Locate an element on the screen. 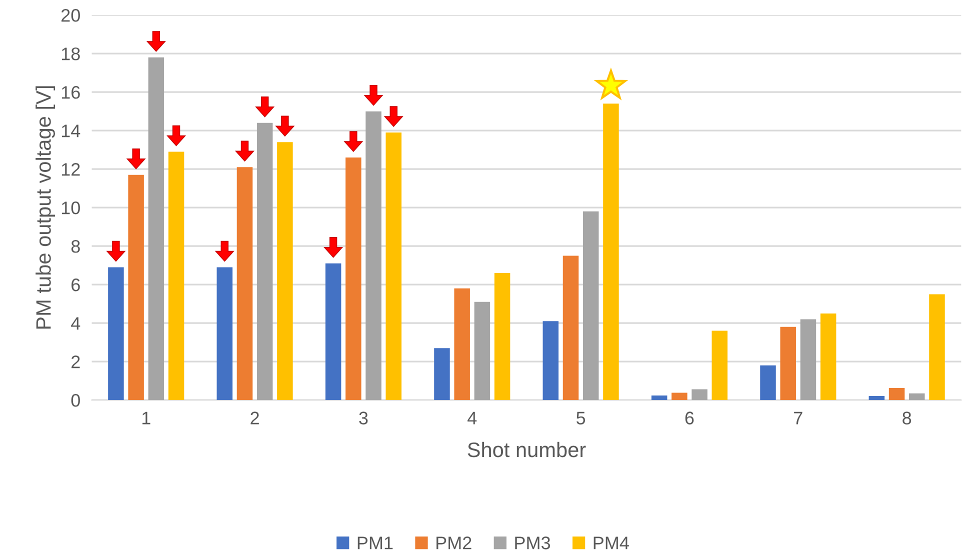 The height and width of the screenshot is (558, 966). x-tick-label: 7 is located at coordinates (798, 418).